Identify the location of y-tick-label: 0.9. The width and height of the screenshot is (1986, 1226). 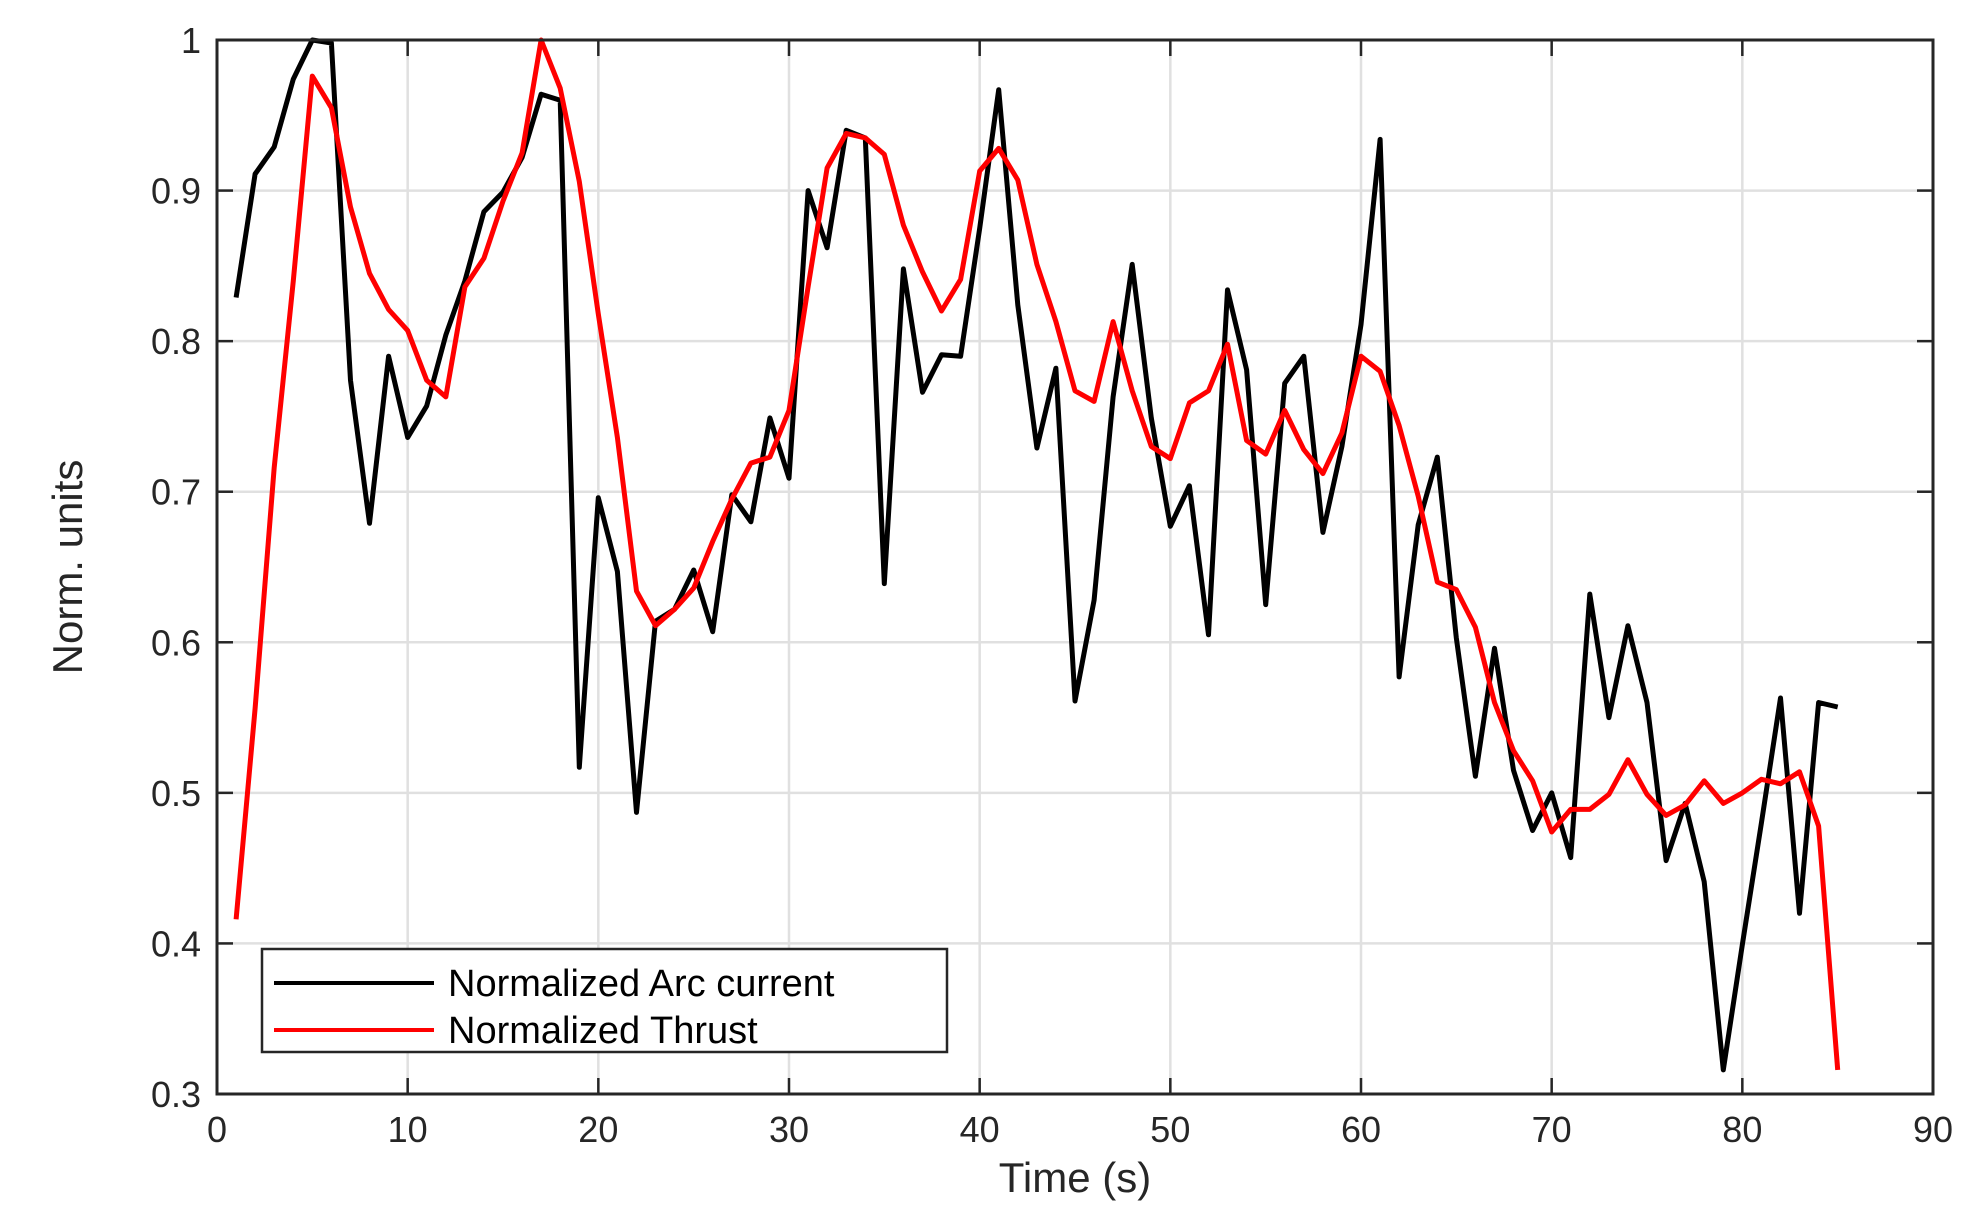
(176, 191).